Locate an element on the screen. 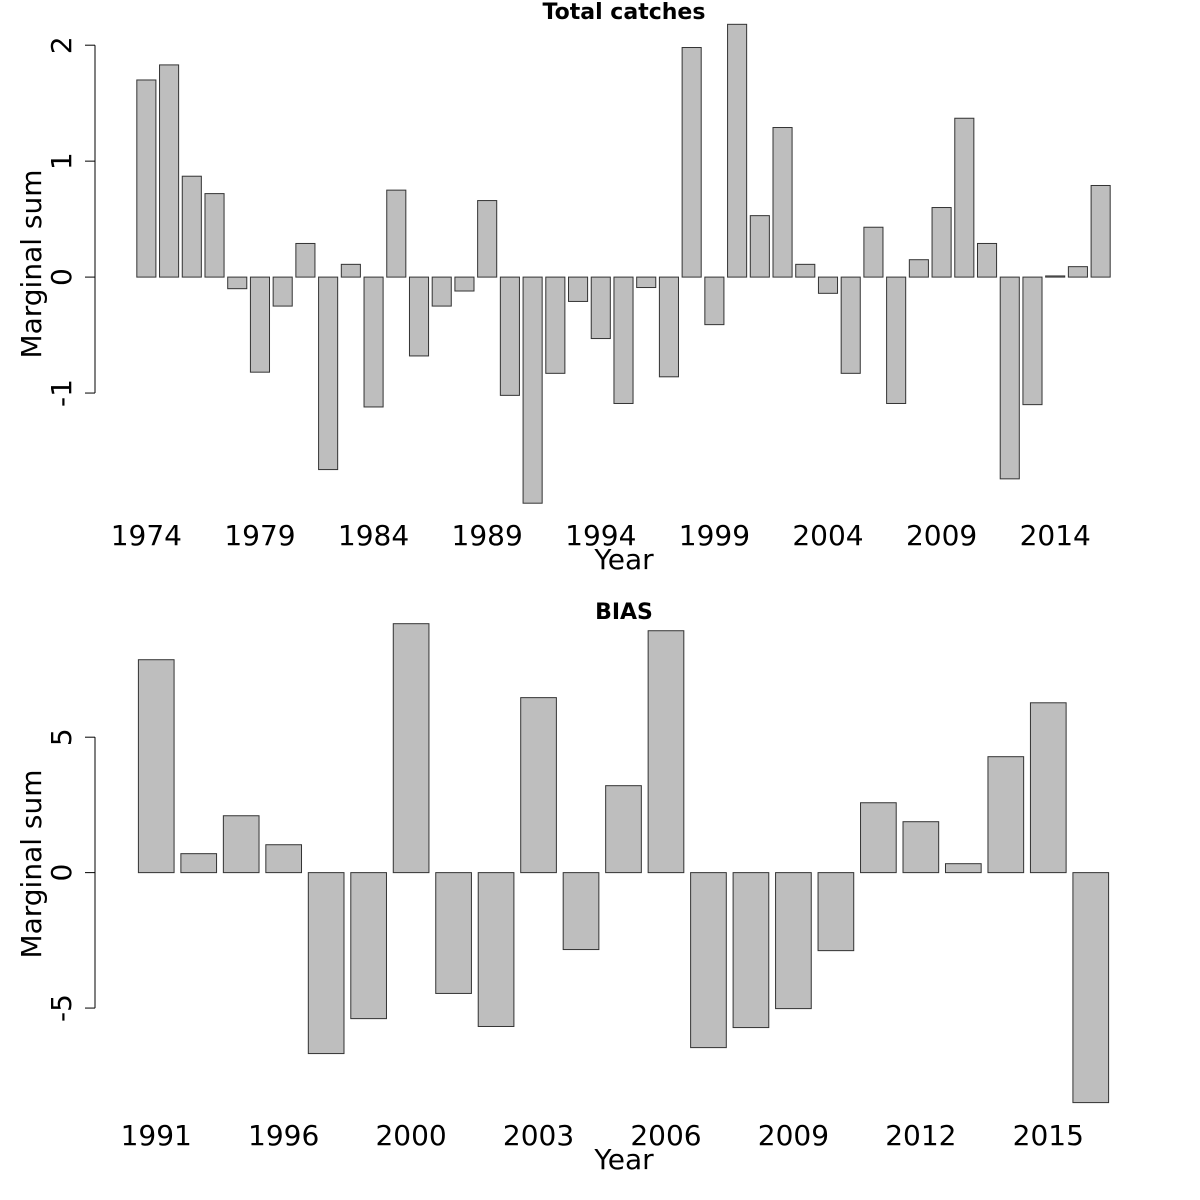  x-tick-label: 1994 is located at coordinates (600, 535).